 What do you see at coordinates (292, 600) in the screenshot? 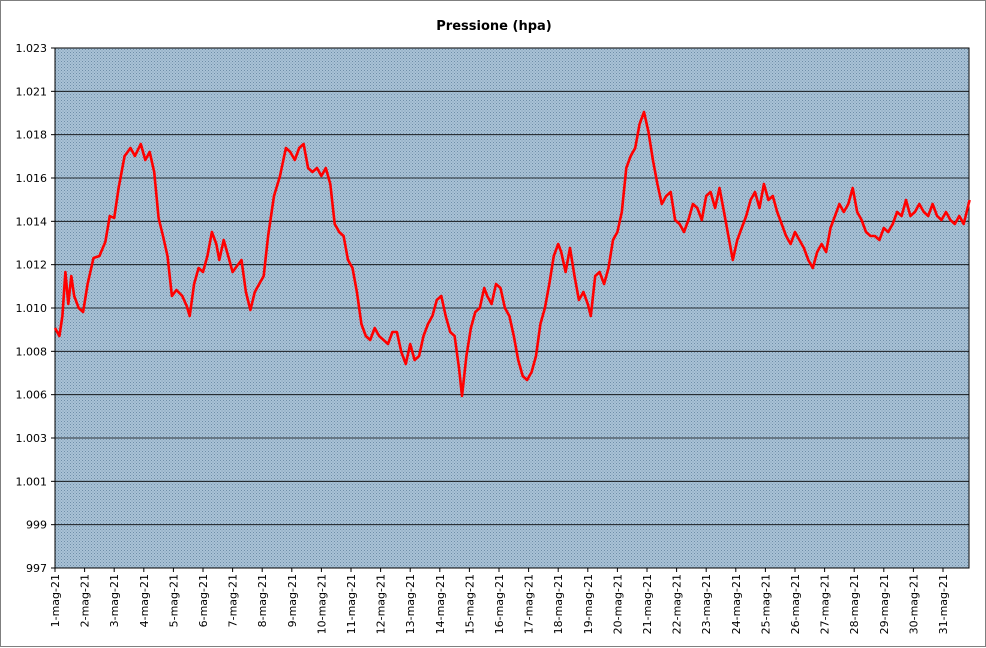
I see `x-tick-label: 9-mag-21` at bounding box center [292, 600].